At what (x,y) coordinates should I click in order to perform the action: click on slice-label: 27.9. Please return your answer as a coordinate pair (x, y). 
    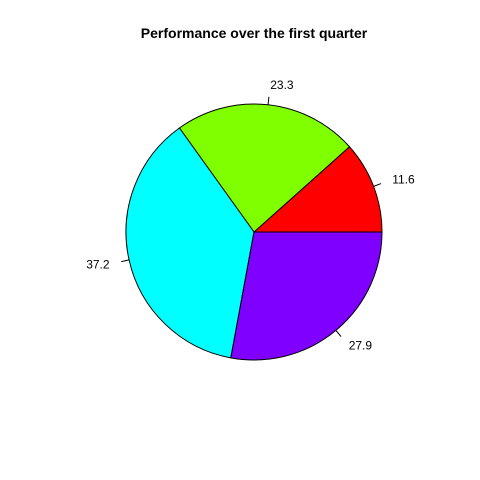
    Looking at the image, I should click on (361, 346).